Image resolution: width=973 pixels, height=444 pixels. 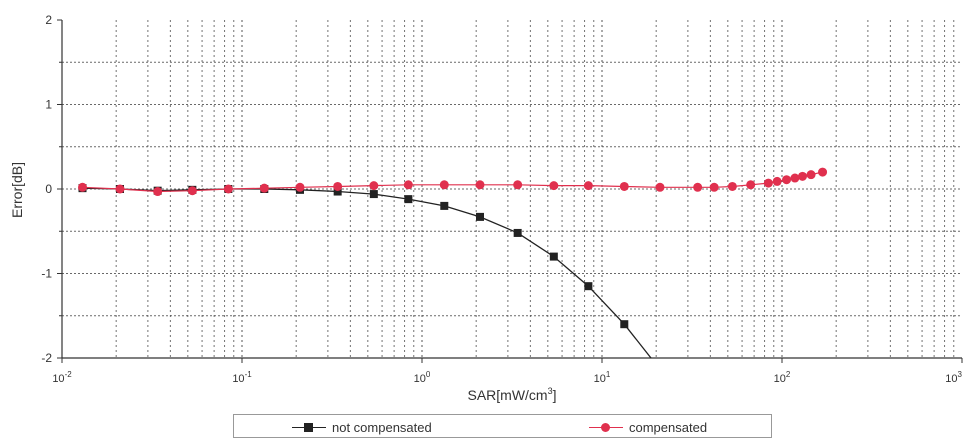 What do you see at coordinates (48, 20) in the screenshot?
I see `y-tick-label: 2` at bounding box center [48, 20].